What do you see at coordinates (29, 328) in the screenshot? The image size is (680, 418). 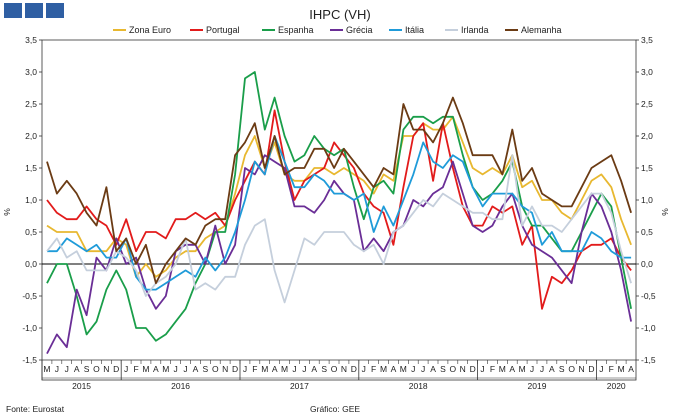 I see `y-tick-label-left: -1,0` at bounding box center [29, 328].